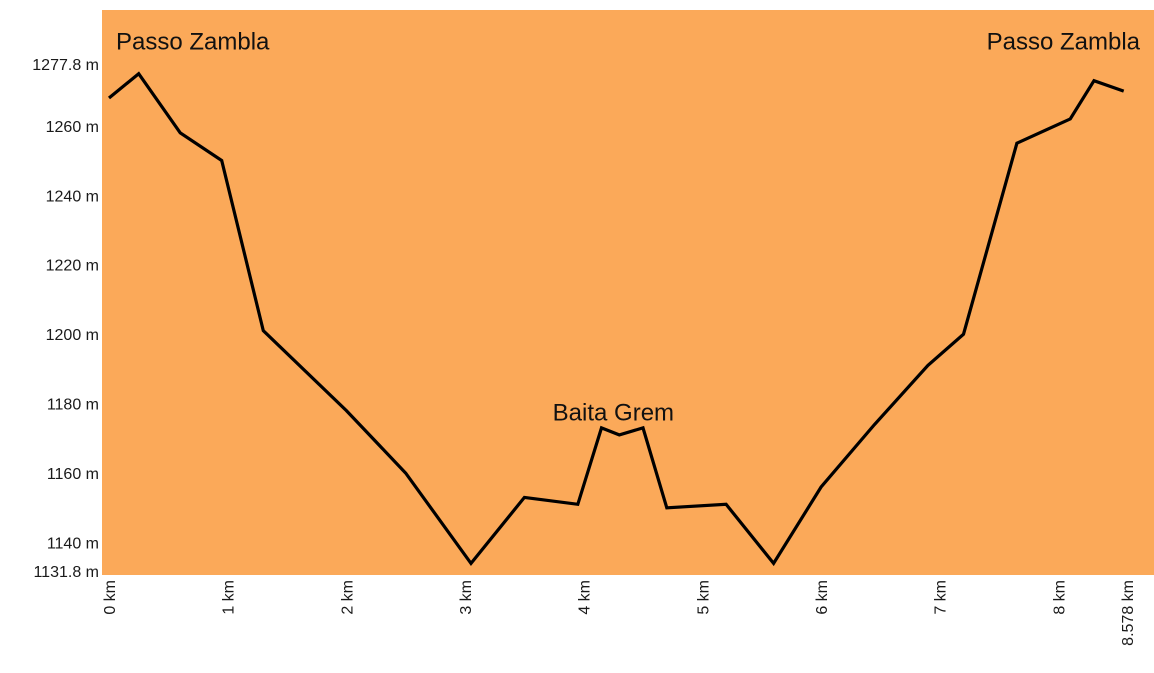 The width and height of the screenshot is (1154, 673). What do you see at coordinates (229, 597) in the screenshot?
I see `x-tick-label: 1 km` at bounding box center [229, 597].